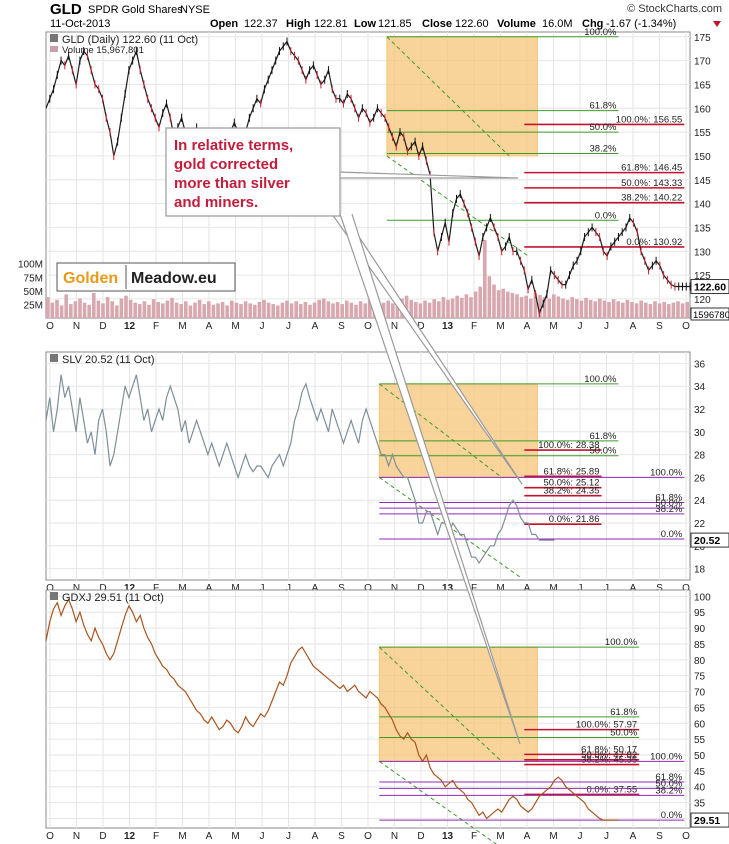  I want to click on y-tick-label: 125, so click(702, 276).